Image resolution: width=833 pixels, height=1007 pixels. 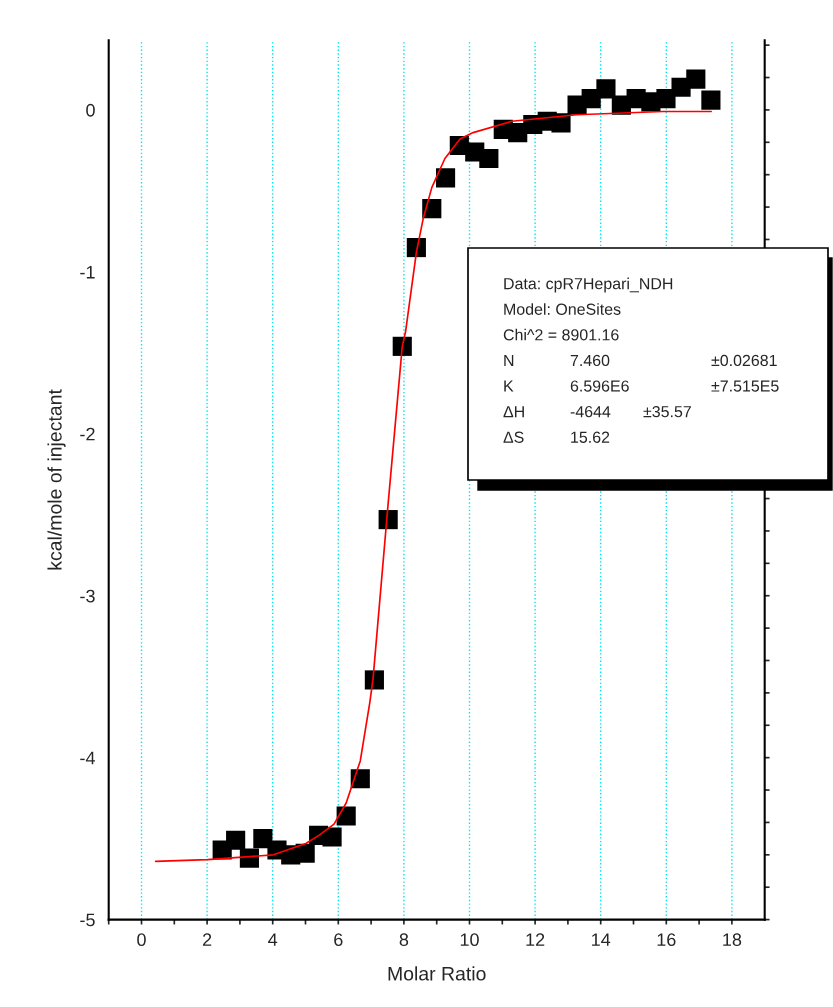 I want to click on y-tick-label: -5, so click(x=87, y=920).